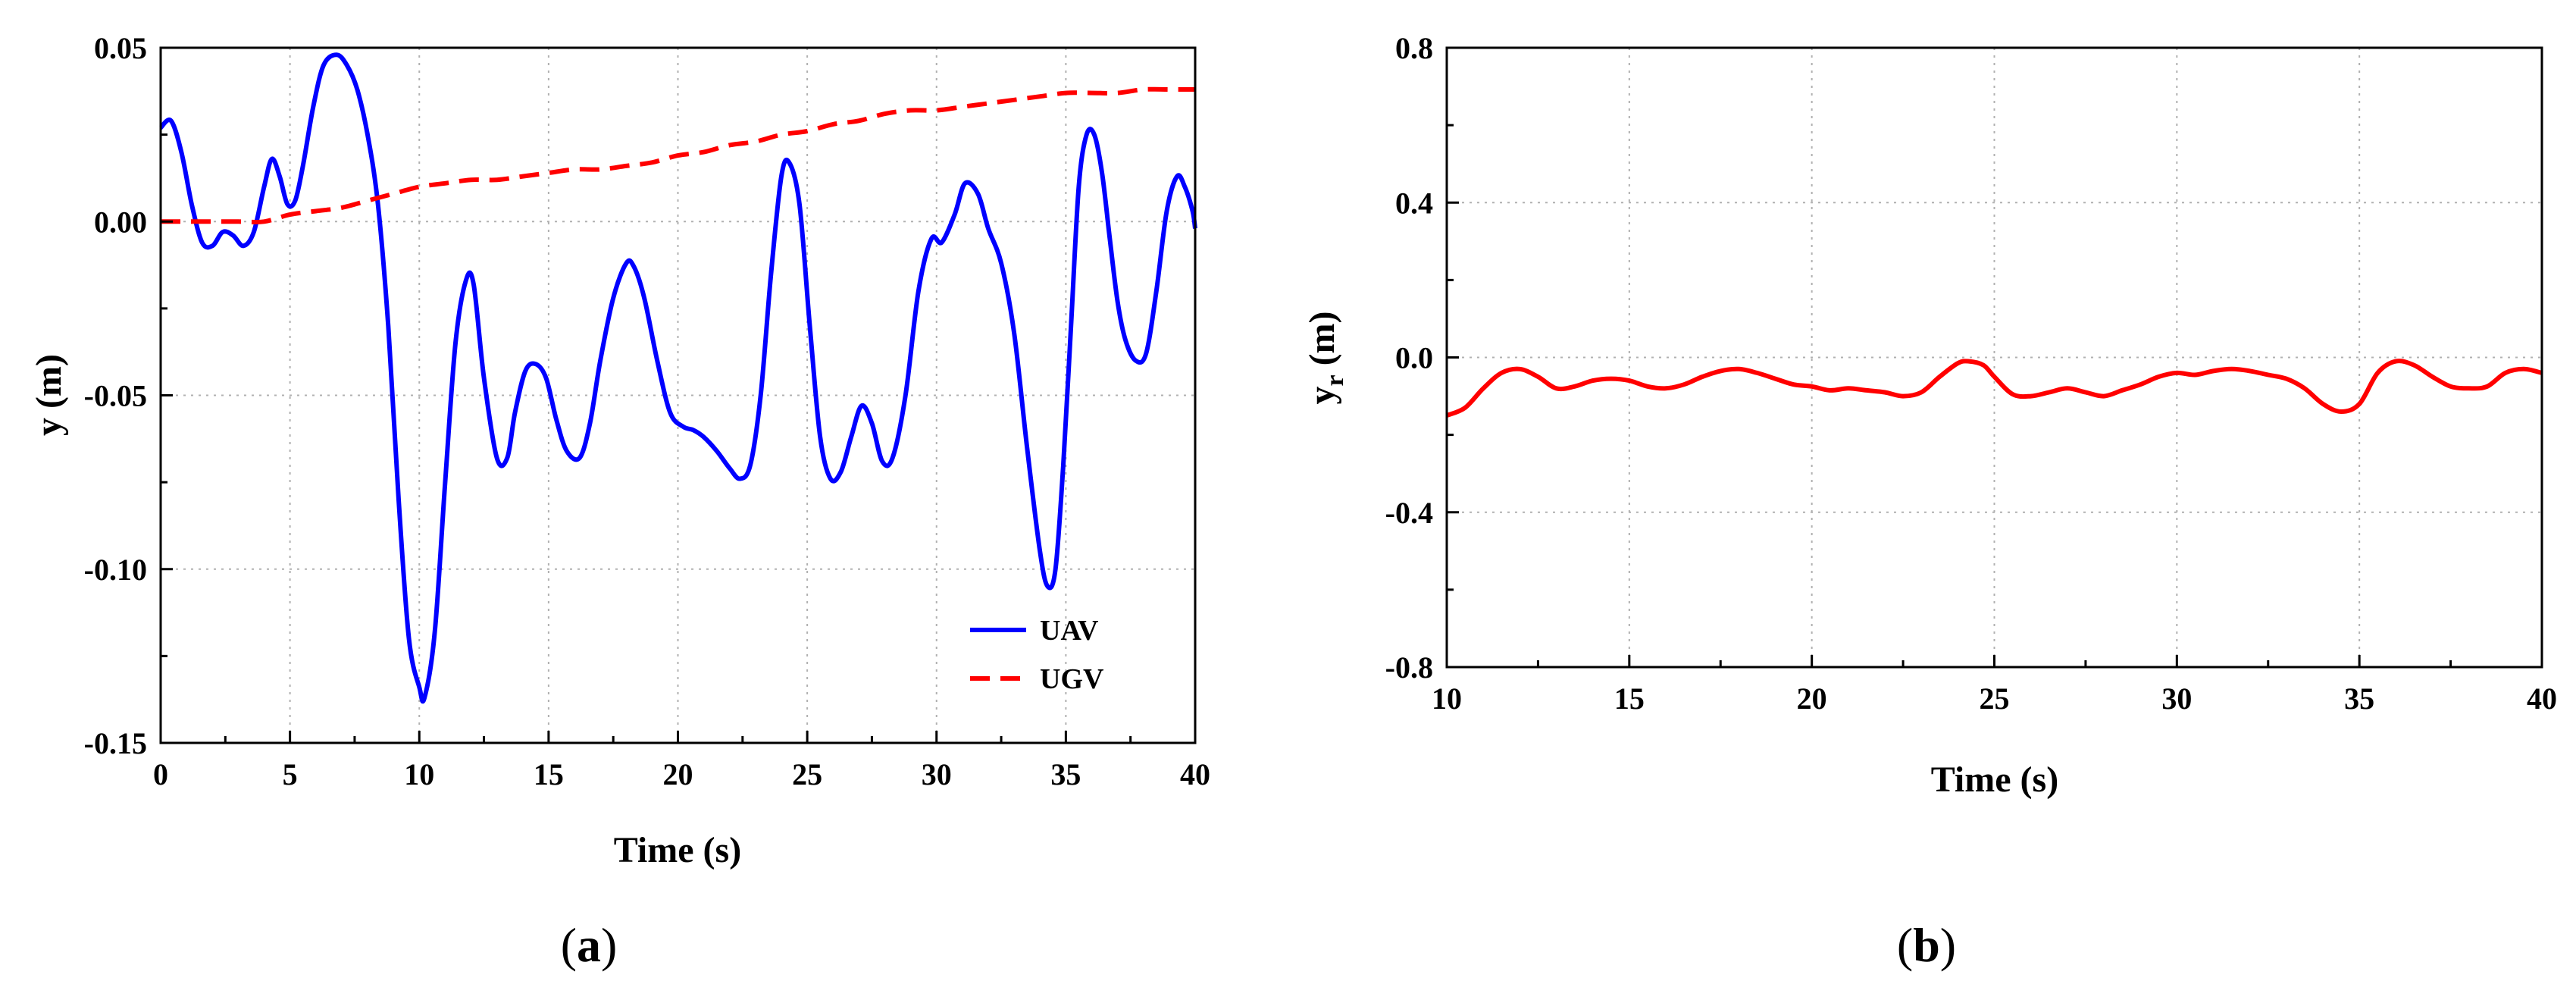 Image resolution: width=2576 pixels, height=987 pixels. I want to click on chart-a-xtick-label: 15, so click(549, 774).